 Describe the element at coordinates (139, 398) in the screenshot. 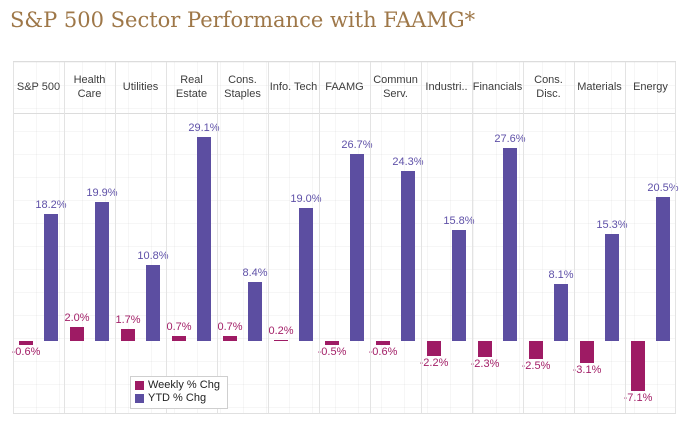

I see `ytd-legend-swatch` at that location.